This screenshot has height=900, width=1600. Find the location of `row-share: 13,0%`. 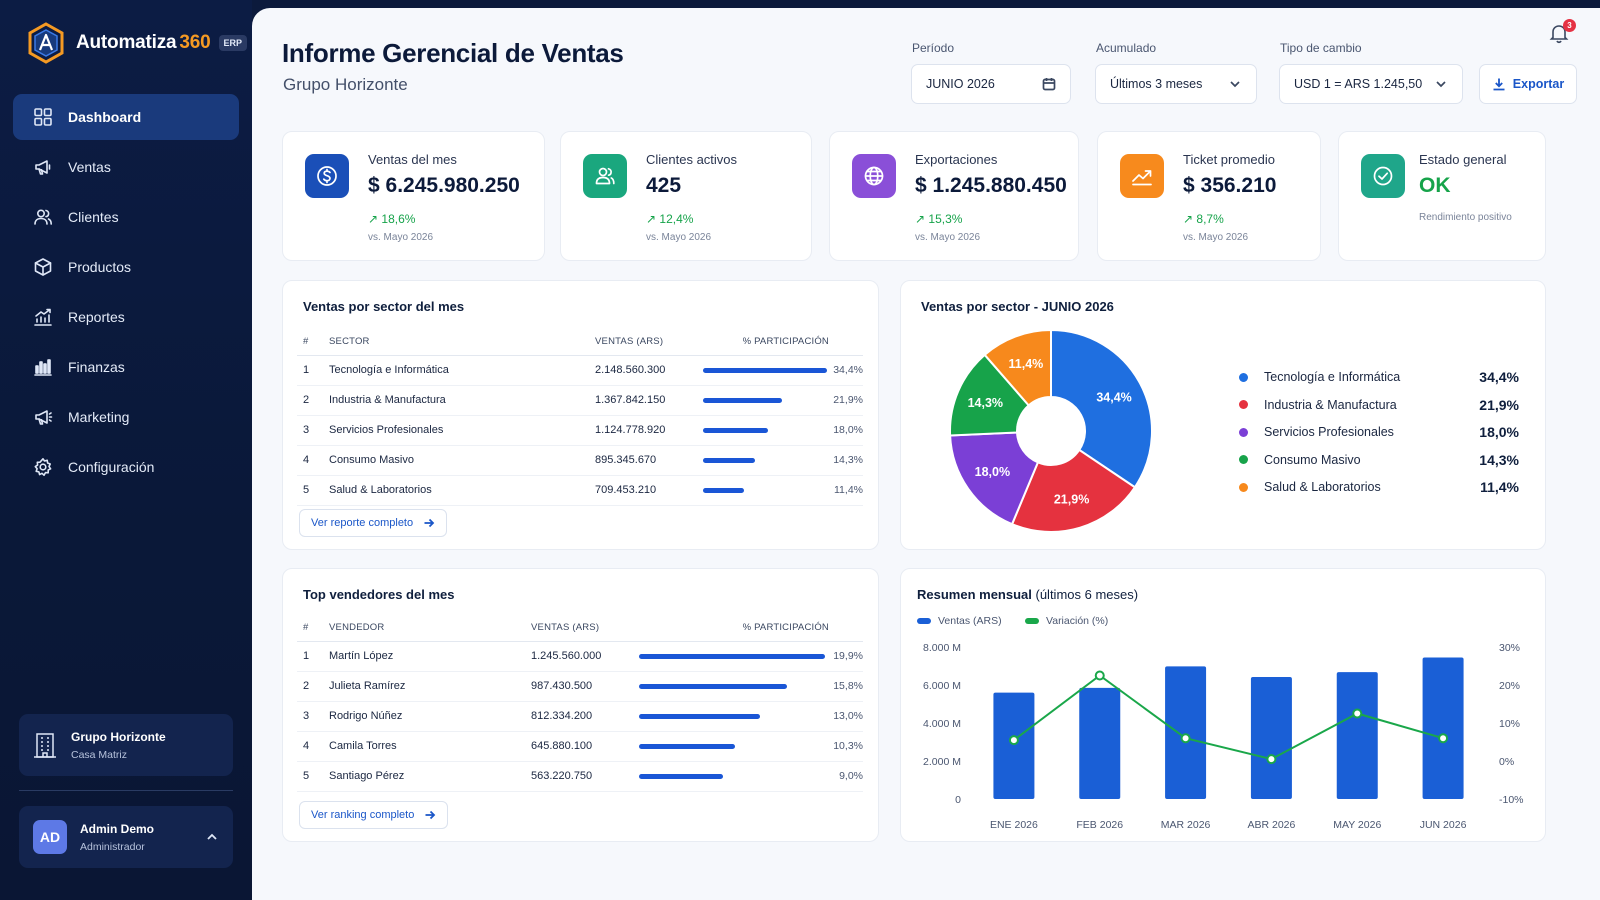

row-share: 13,0% is located at coordinates (751, 716).